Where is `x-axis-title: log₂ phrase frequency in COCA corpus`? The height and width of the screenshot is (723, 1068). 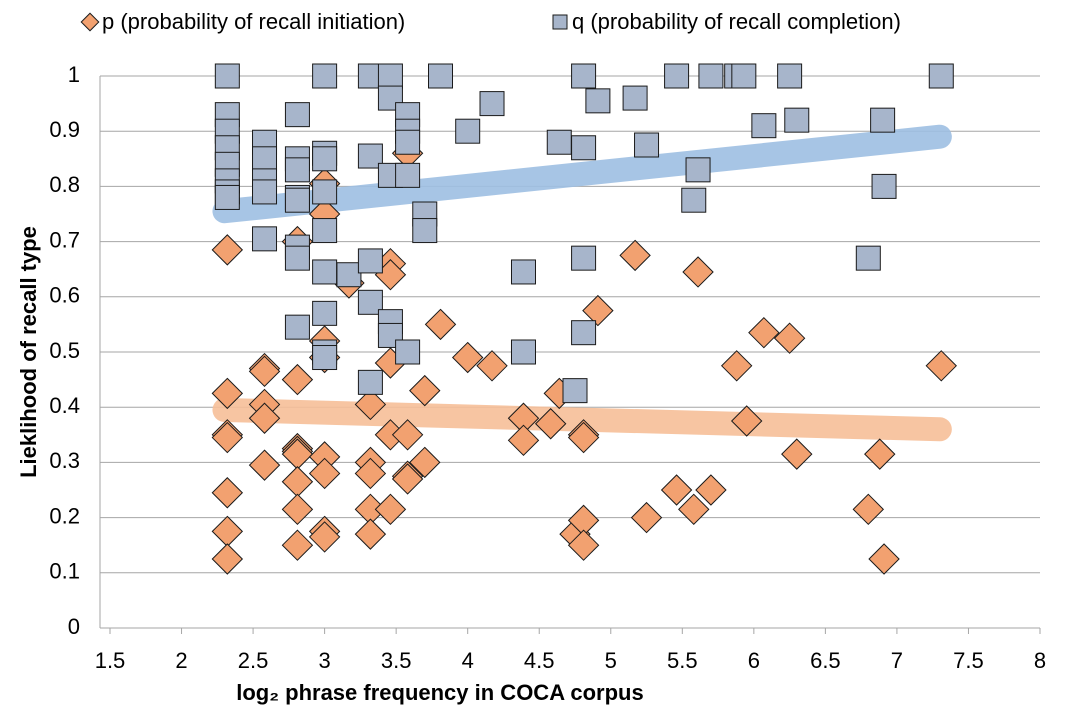 x-axis-title: log₂ phrase frequency in COCA corpus is located at coordinates (439, 692).